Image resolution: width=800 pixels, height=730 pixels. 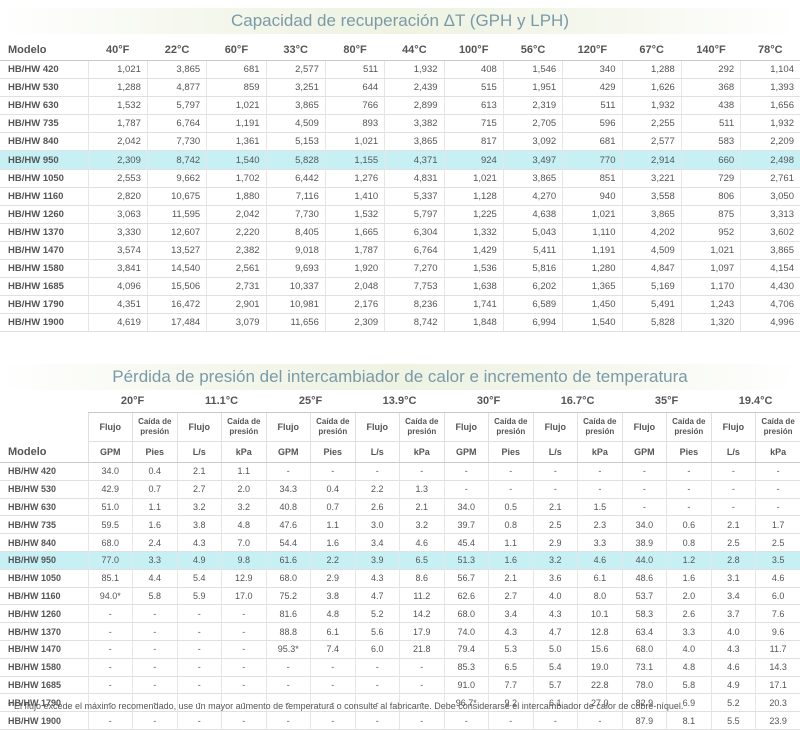 What do you see at coordinates (592, 287) in the screenshot?
I see `table-cell: 1,365` at bounding box center [592, 287].